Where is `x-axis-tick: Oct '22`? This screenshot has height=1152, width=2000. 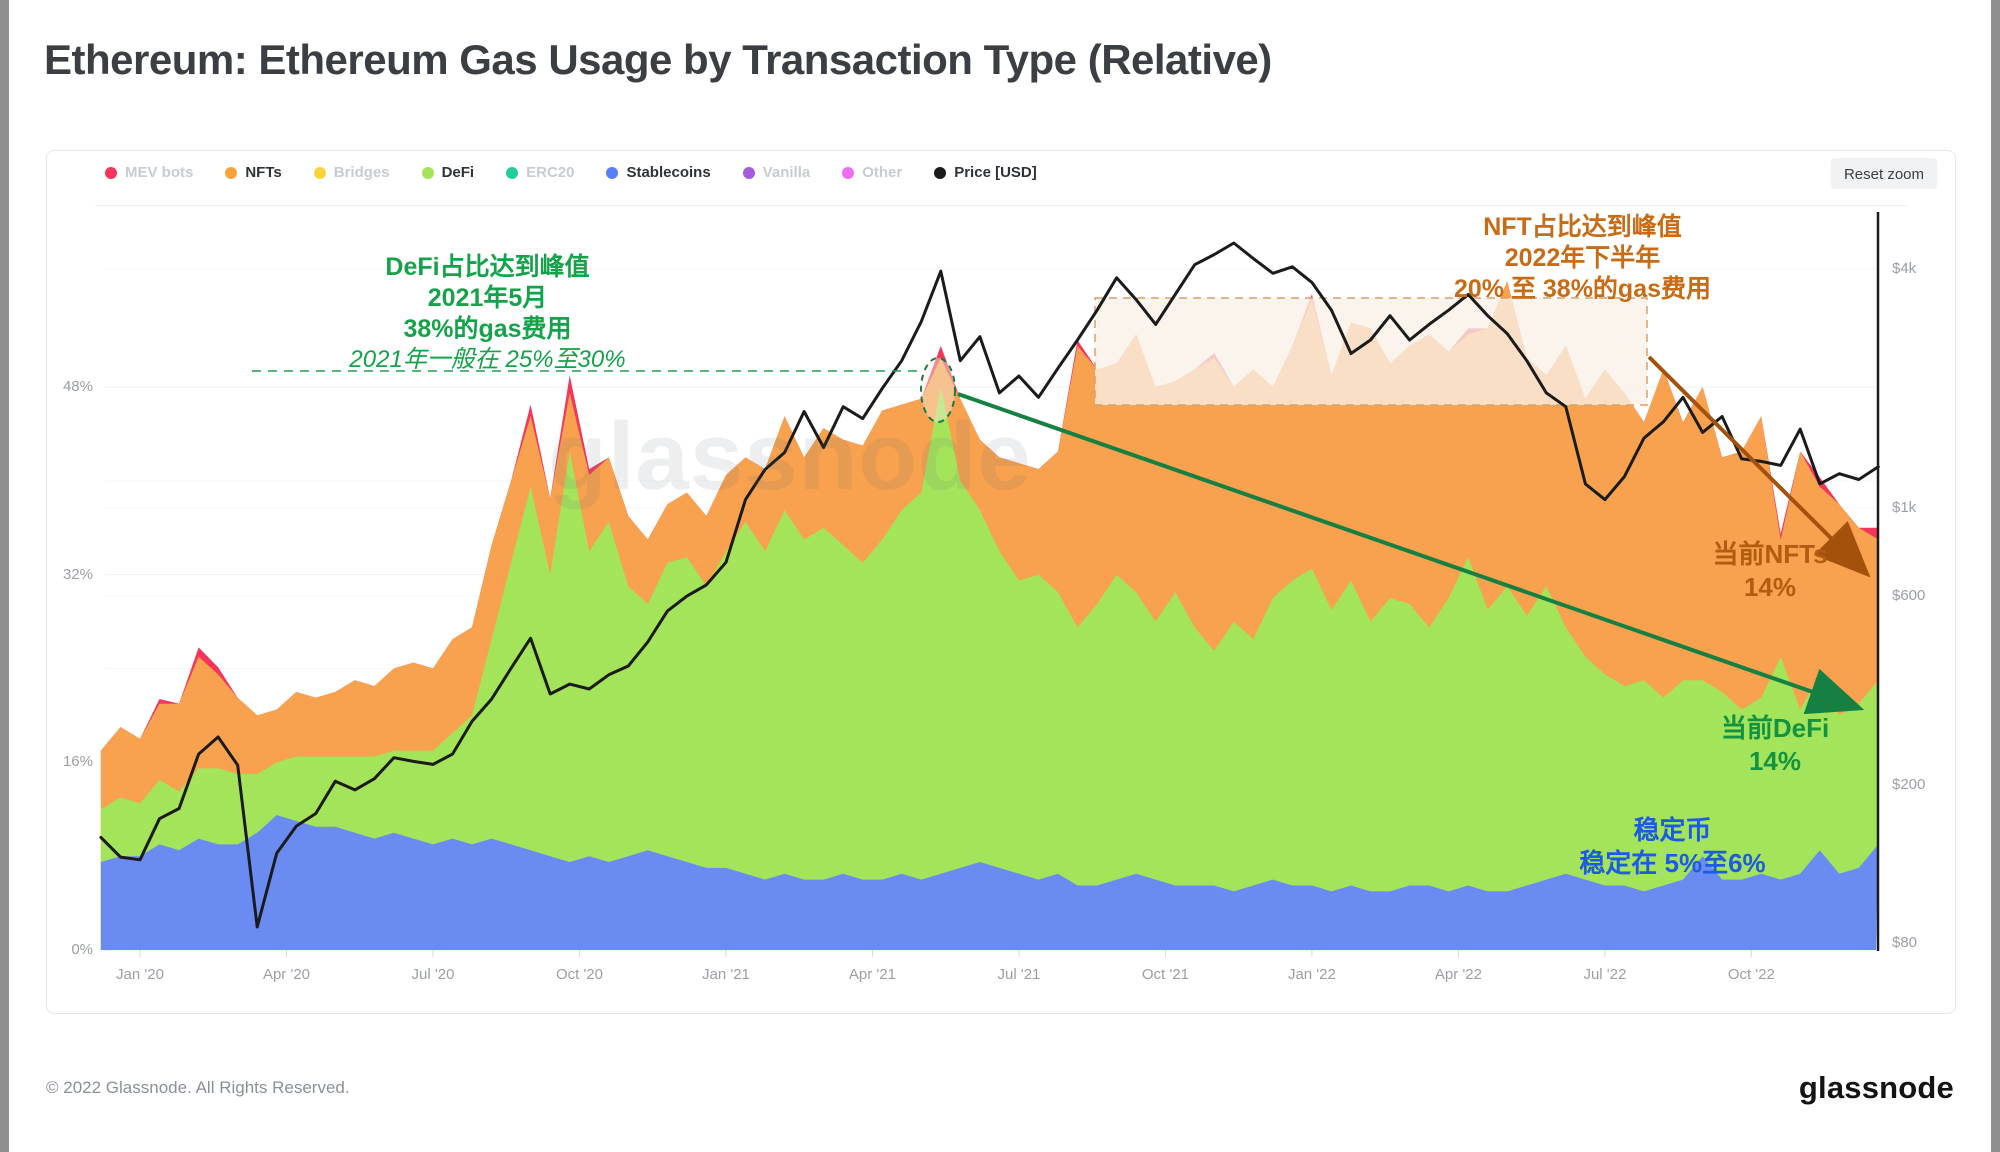 x-axis-tick: Oct '22 is located at coordinates (1751, 974).